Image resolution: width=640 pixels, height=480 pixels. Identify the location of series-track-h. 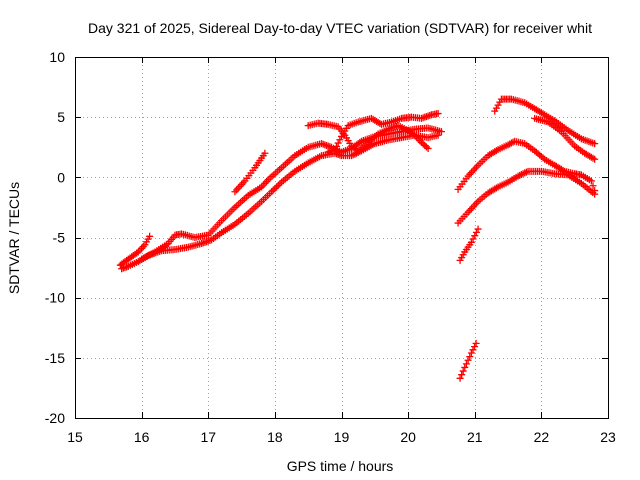
(526, 197).